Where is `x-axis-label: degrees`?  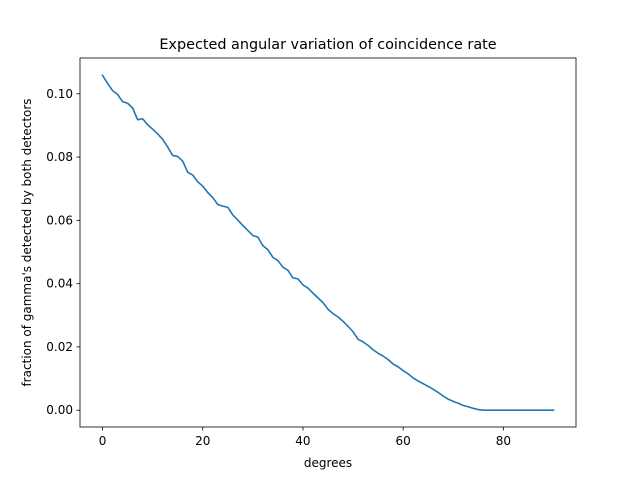
x-axis-label: degrees is located at coordinates (328, 463).